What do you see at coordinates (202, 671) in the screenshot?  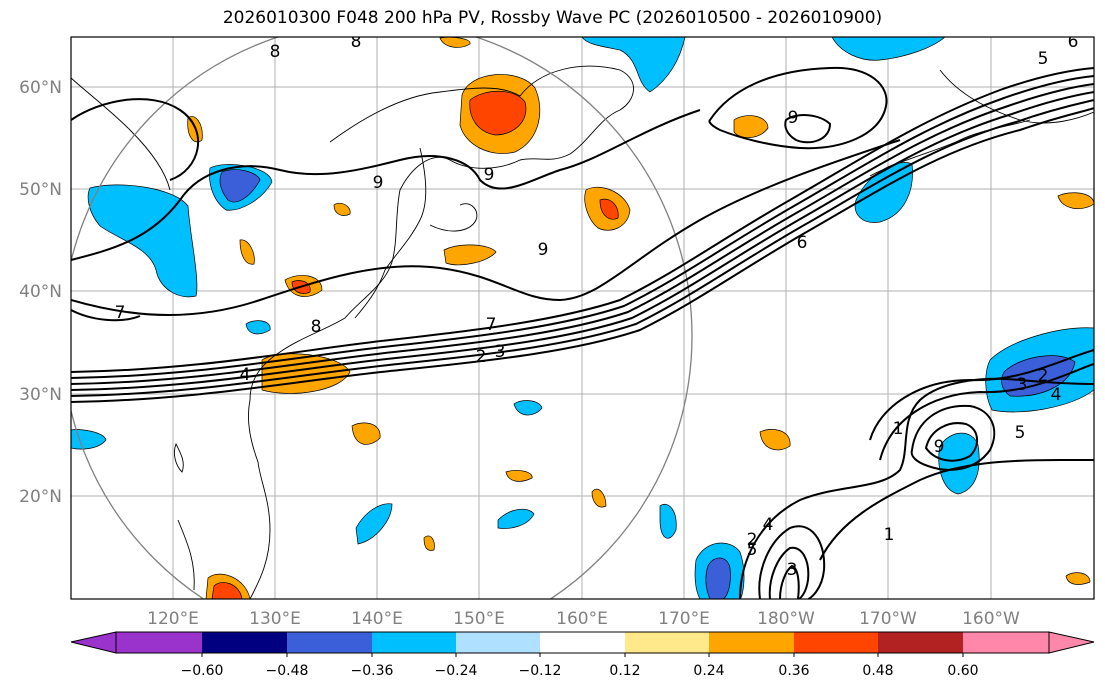 I see `colorbar-label: −0.60` at bounding box center [202, 671].